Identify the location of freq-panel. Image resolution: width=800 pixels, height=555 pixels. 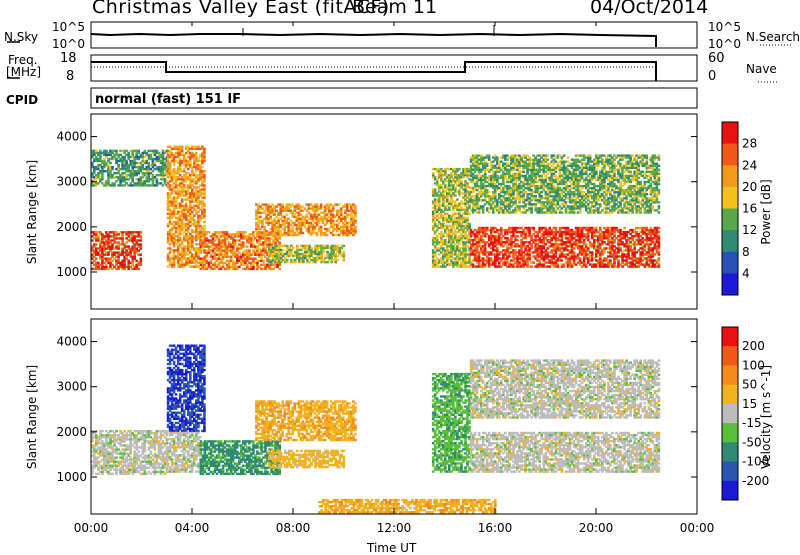
(392, 68).